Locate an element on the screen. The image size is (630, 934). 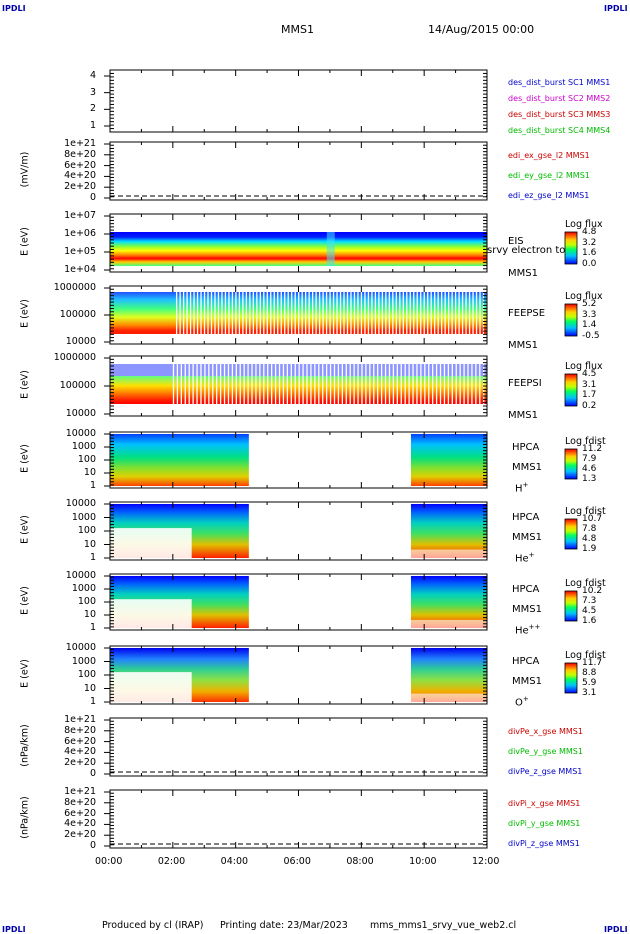
y-tick-label: 1e+05 is located at coordinates (80, 251).